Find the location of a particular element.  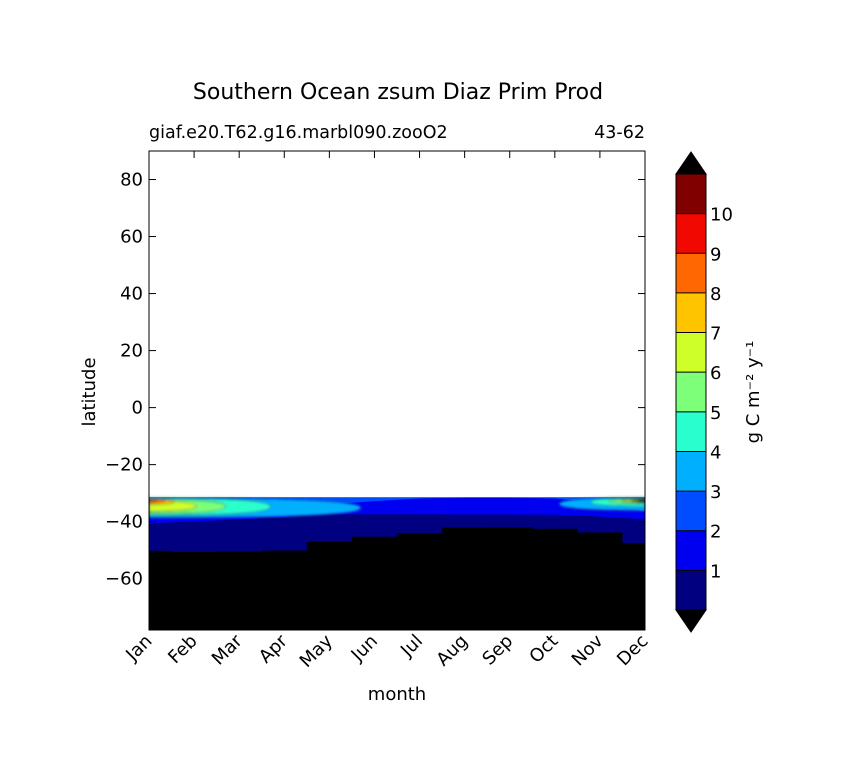

y-tick-label: 40 is located at coordinates (131, 294).